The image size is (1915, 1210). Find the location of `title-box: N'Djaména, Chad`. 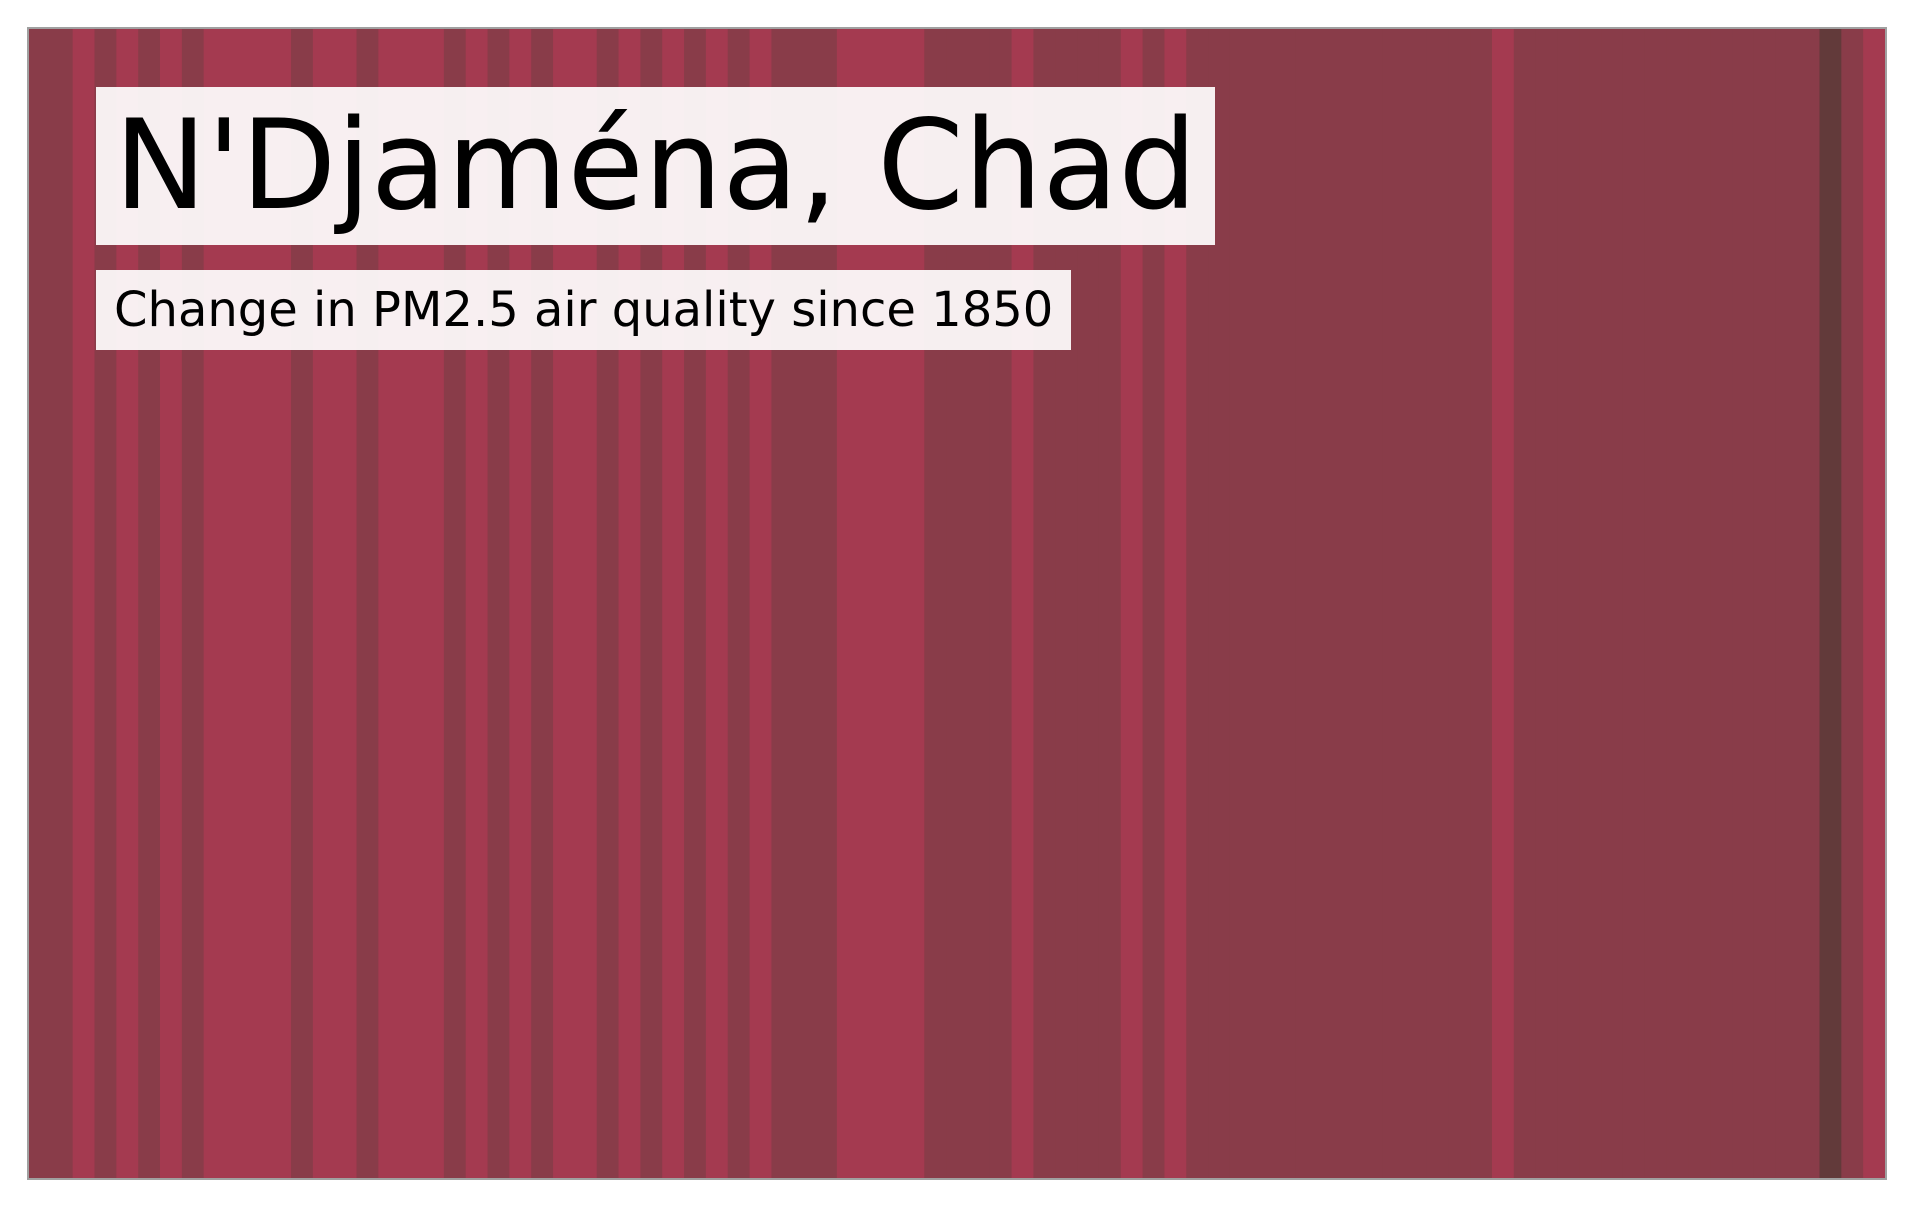

title-box: N'Djaména, Chad is located at coordinates (656, 166).